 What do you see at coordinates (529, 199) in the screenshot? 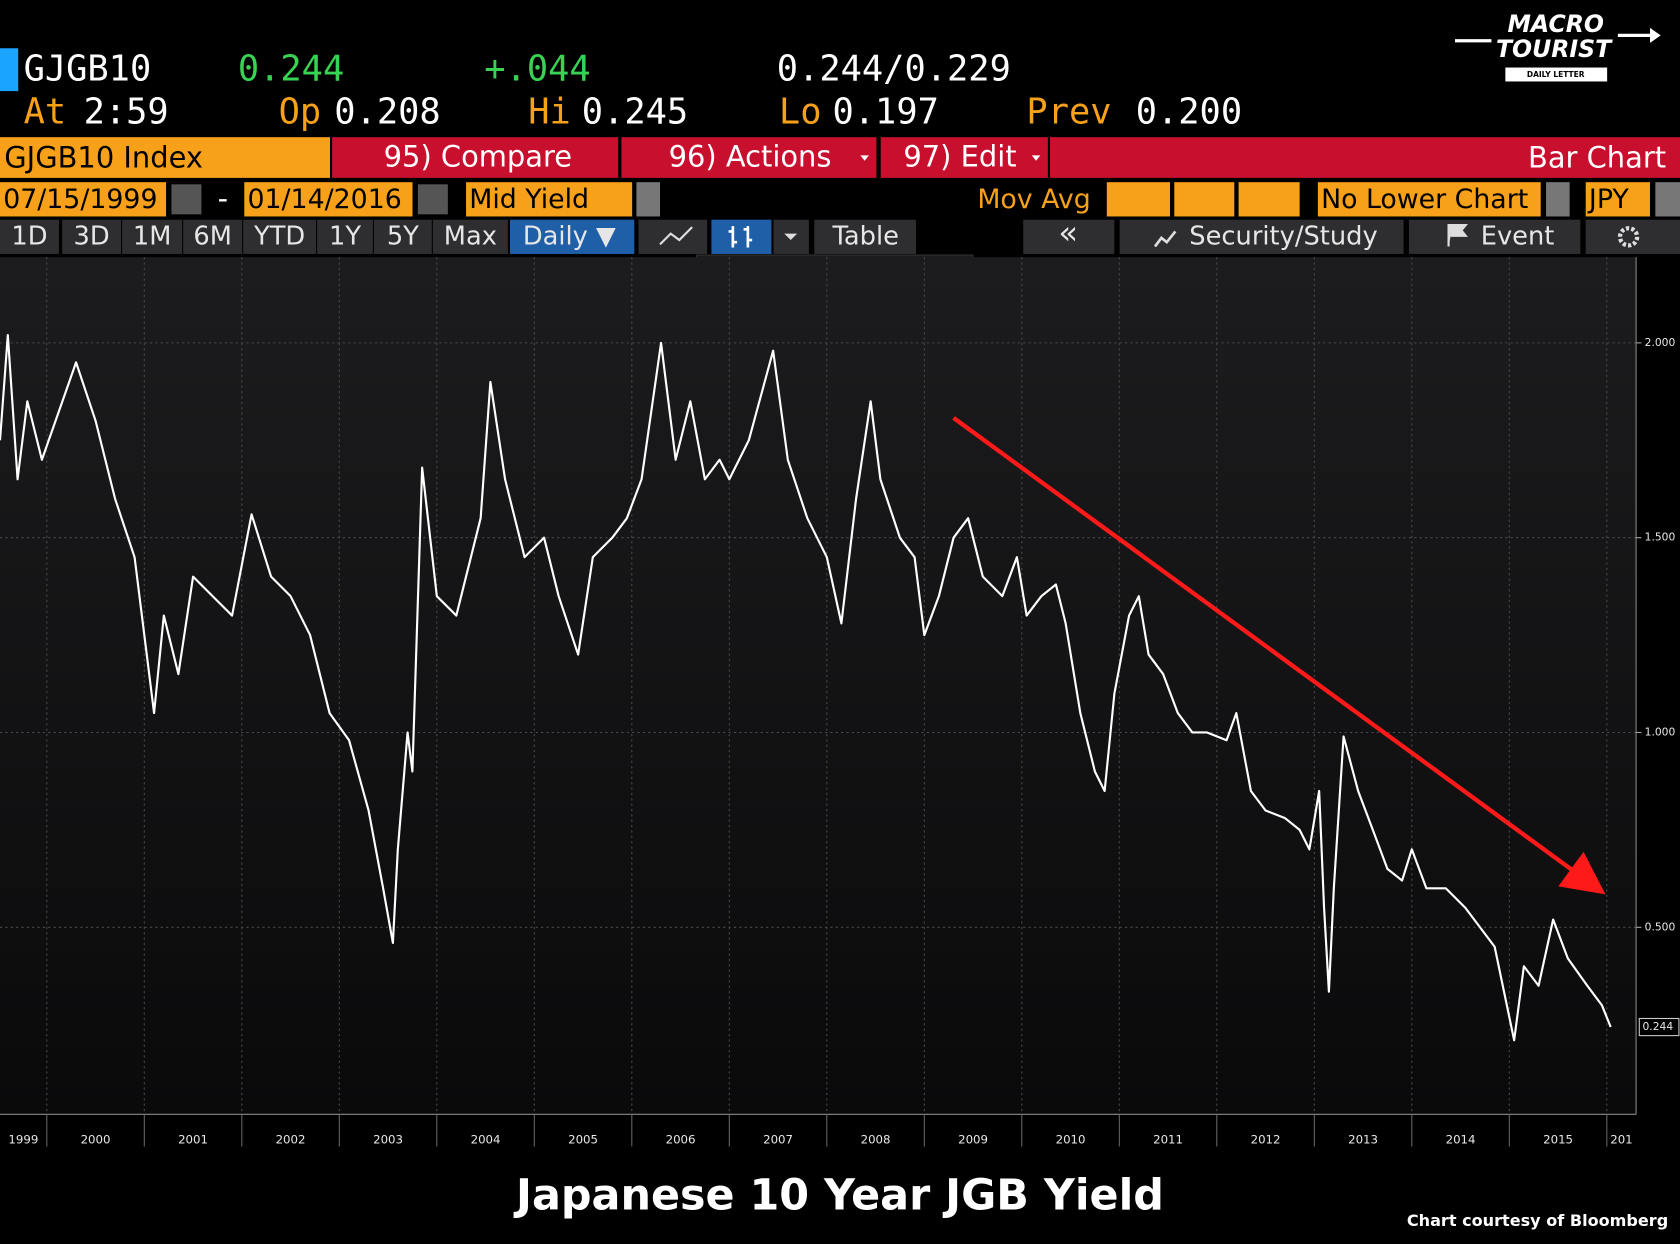
I see `field: Mid Yield` at bounding box center [529, 199].